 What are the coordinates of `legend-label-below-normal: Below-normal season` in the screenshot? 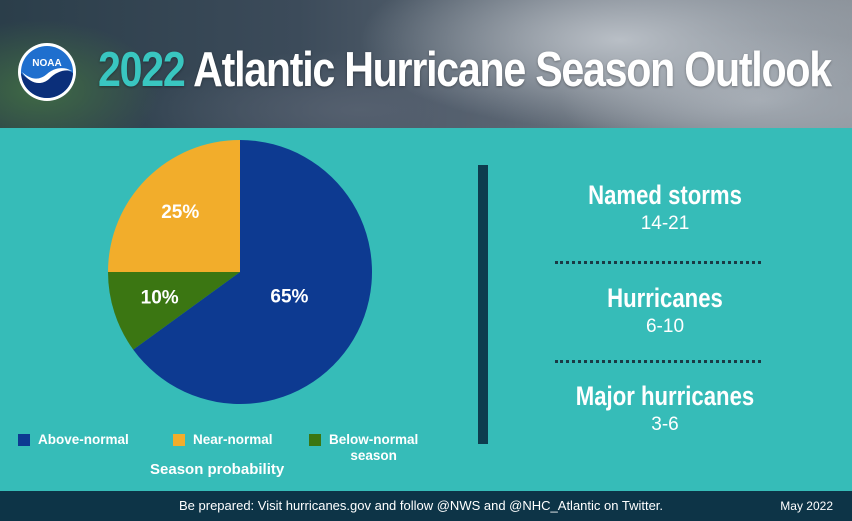 It's located at (373, 448).